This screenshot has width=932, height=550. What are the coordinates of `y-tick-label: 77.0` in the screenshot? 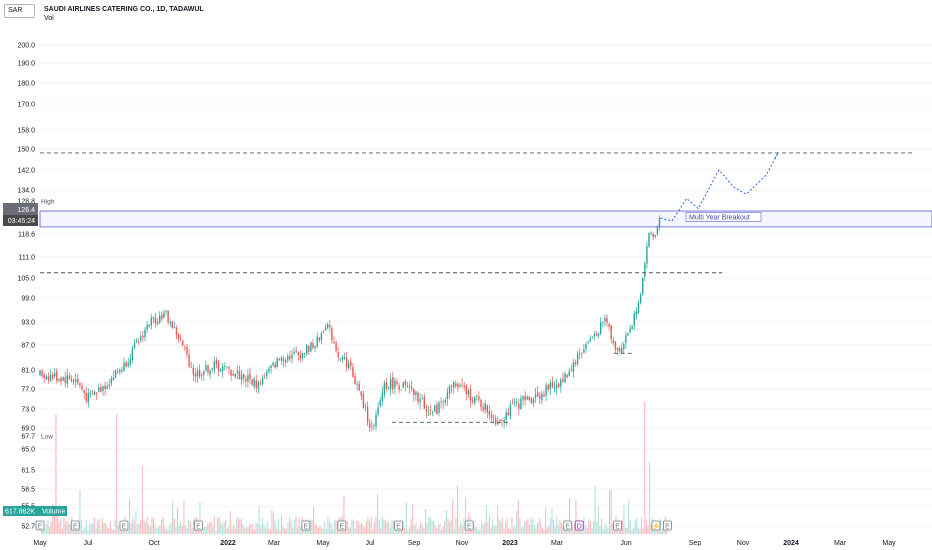 It's located at (28, 390).